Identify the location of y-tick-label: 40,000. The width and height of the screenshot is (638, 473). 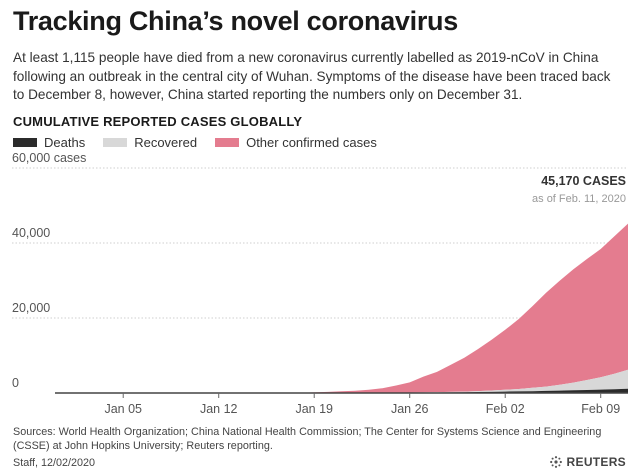
(31, 233).